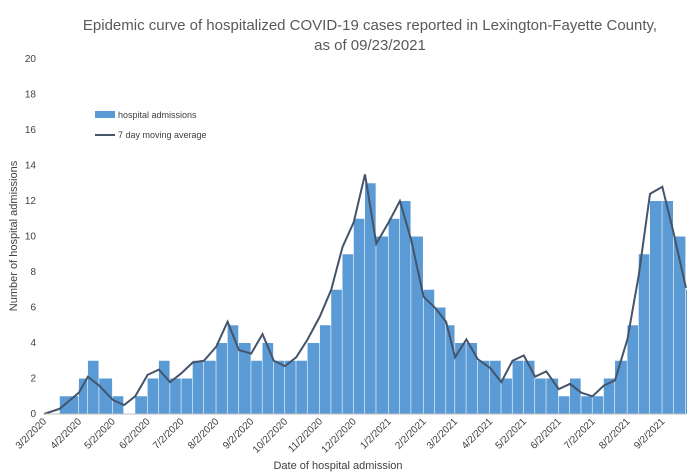  Describe the element at coordinates (31, 166) in the screenshot. I see `y-tick-label: 14` at that location.